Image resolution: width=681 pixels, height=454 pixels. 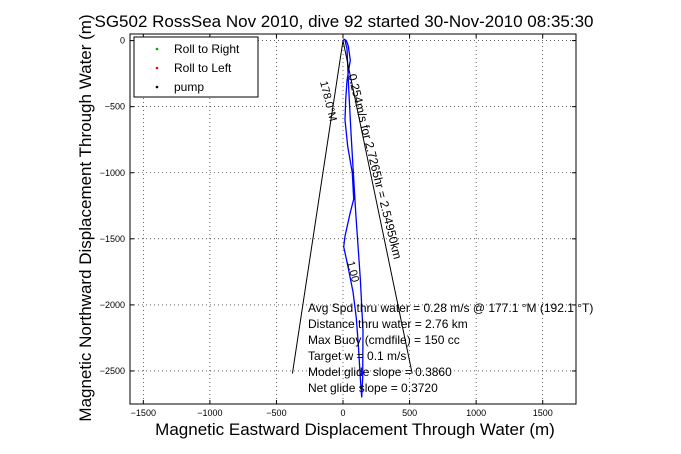 I want to click on summary-line: Target w = 0.1 m/s, so click(x=357, y=356).